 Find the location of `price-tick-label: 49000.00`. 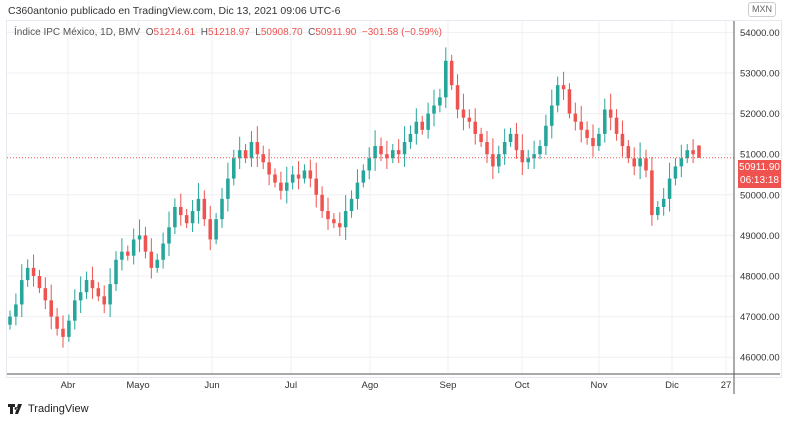

price-tick-label: 49000.00 is located at coordinates (760, 236).